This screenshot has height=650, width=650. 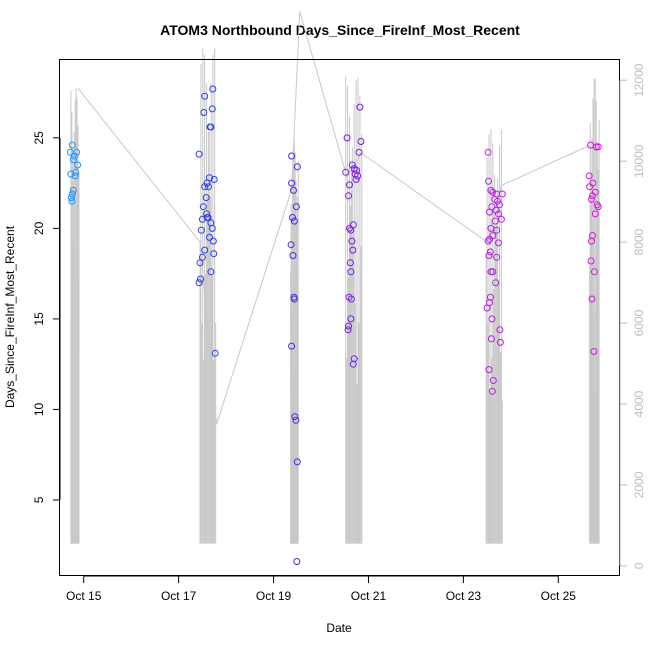 I want to click on y-tick-label: 25, so click(x=39, y=138).